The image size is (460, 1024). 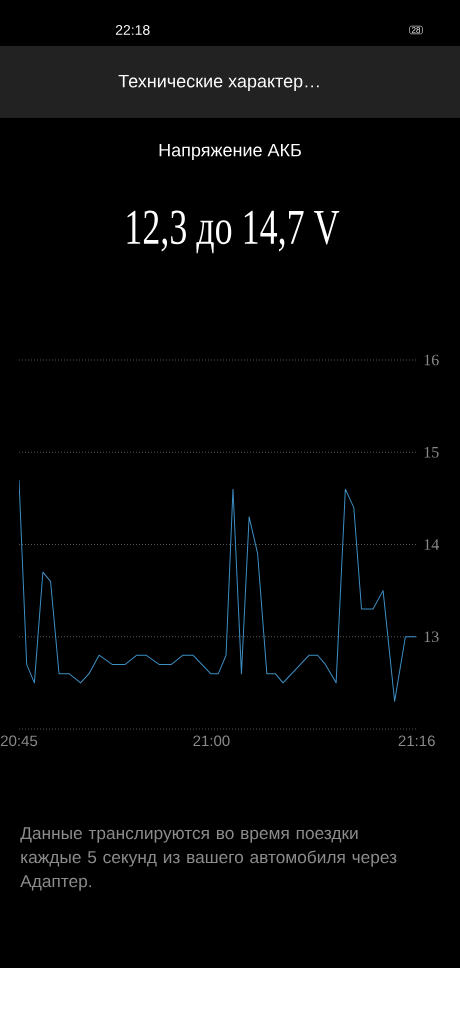 I want to click on y-tick-label: 15, so click(x=431, y=452).